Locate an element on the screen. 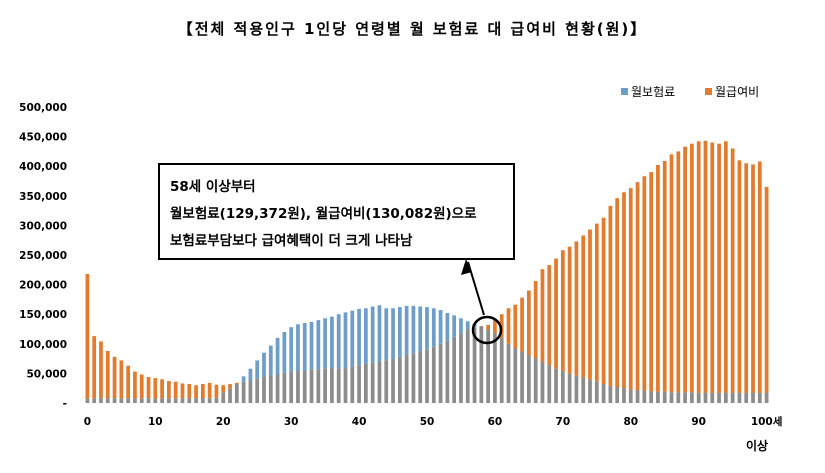 Image resolution: width=825 pixels, height=473 pixels. y-tick-label: - is located at coordinates (65, 404).